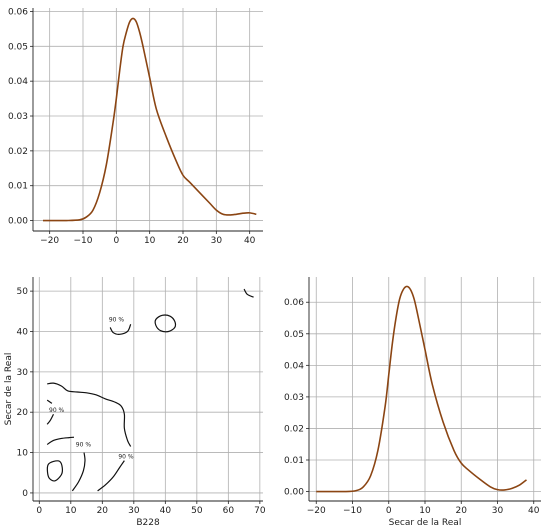 The image size is (550, 531). What do you see at coordinates (229, 511) in the screenshot?
I see `x-tick-label: 60` at bounding box center [229, 511].